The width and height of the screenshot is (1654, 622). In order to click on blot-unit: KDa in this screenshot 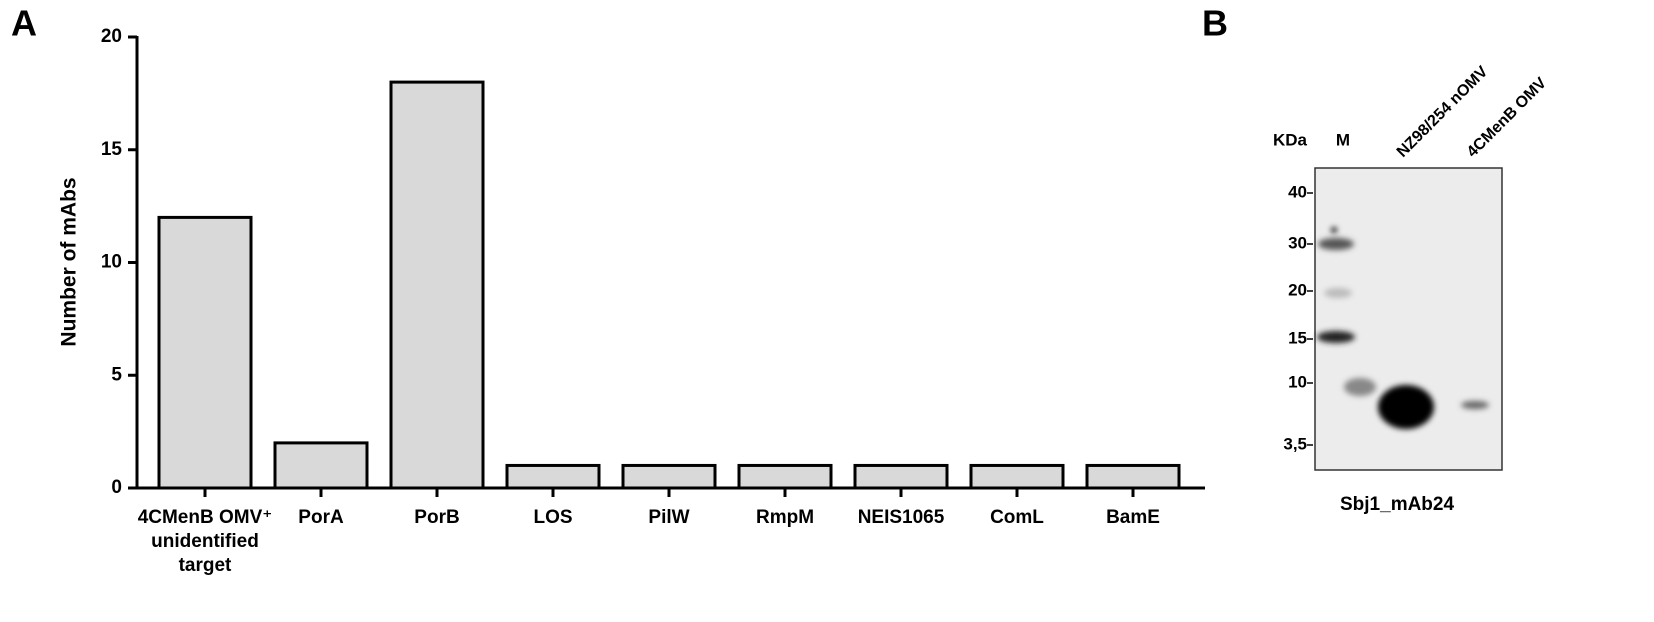, I will do `click(1290, 139)`.